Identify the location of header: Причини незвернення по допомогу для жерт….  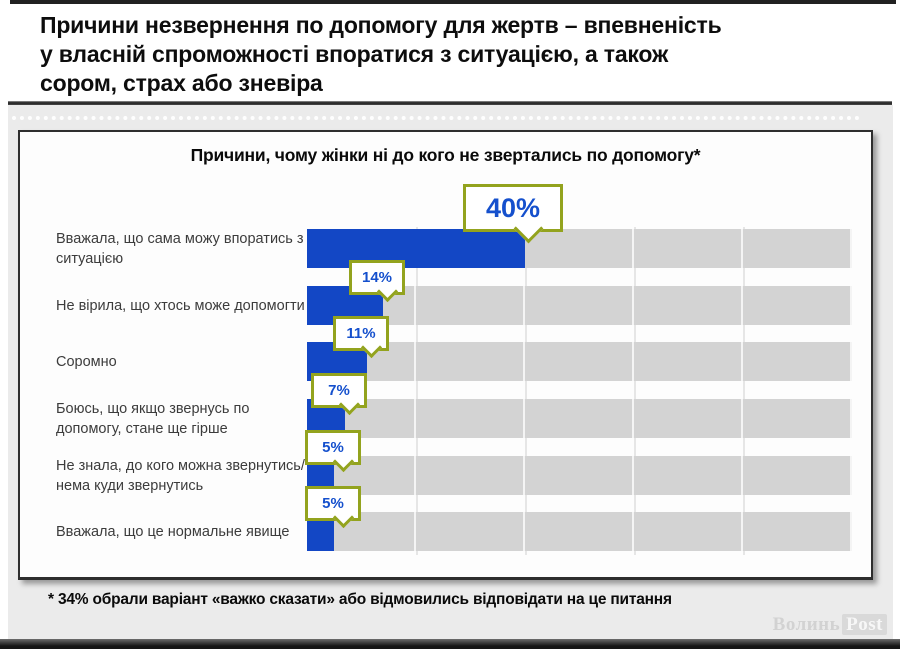
(390, 54).